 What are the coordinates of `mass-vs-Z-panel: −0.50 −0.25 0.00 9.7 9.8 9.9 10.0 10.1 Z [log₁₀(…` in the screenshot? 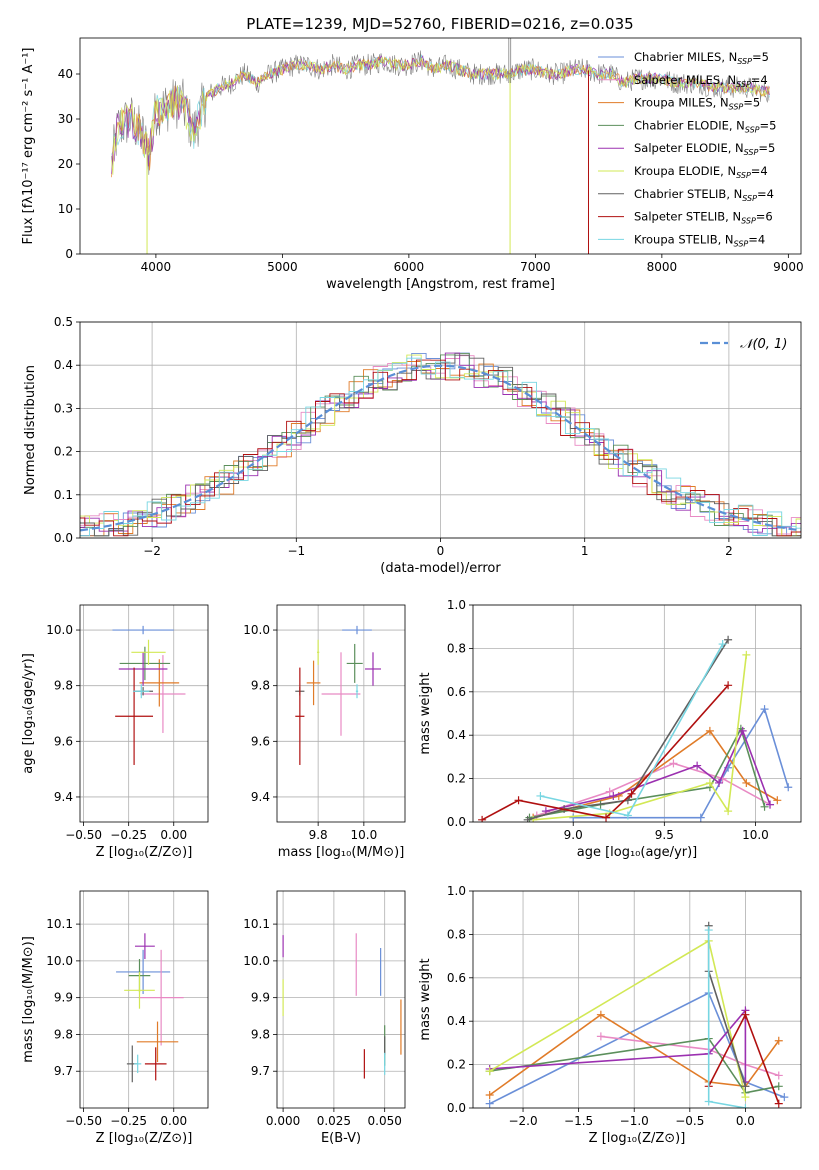 It's located at (115, 1018).